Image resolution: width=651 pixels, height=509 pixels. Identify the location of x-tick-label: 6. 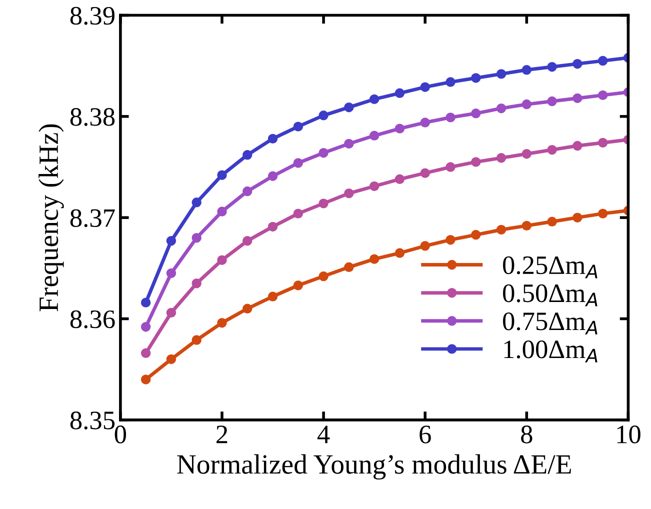
(425, 435).